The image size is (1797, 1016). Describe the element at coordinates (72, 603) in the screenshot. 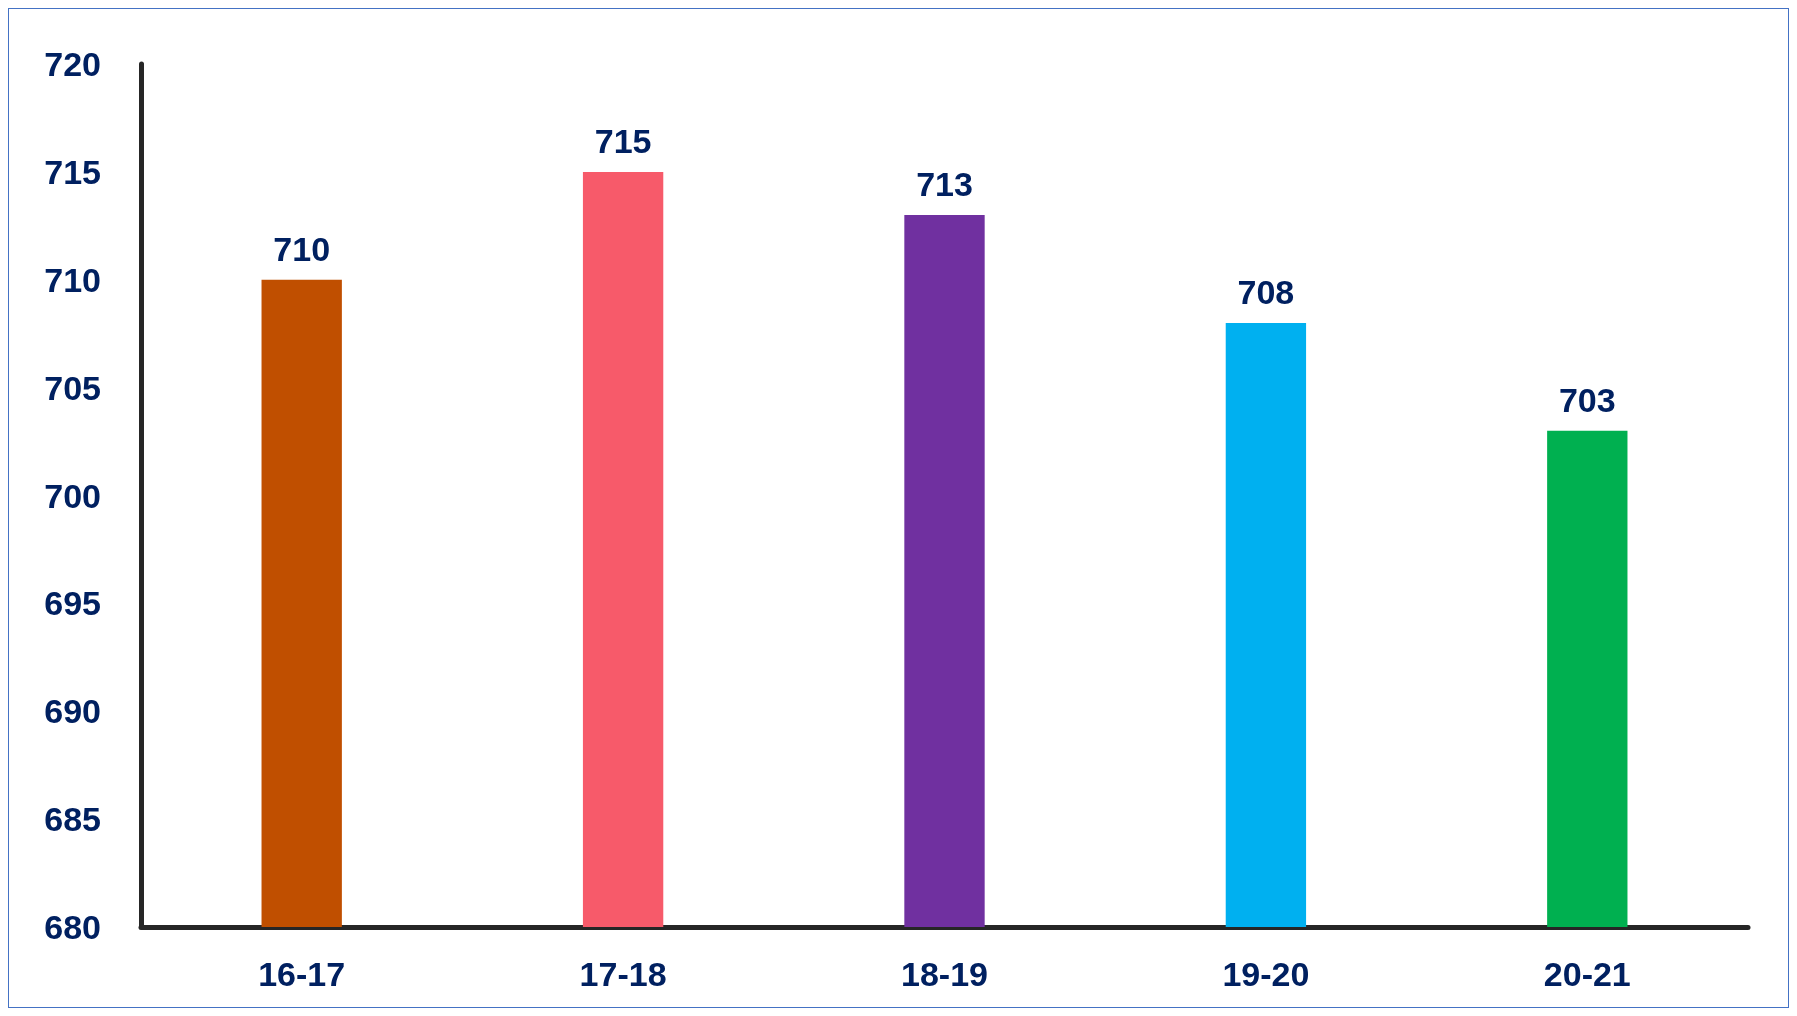

I see `y-tick-label: 695` at that location.